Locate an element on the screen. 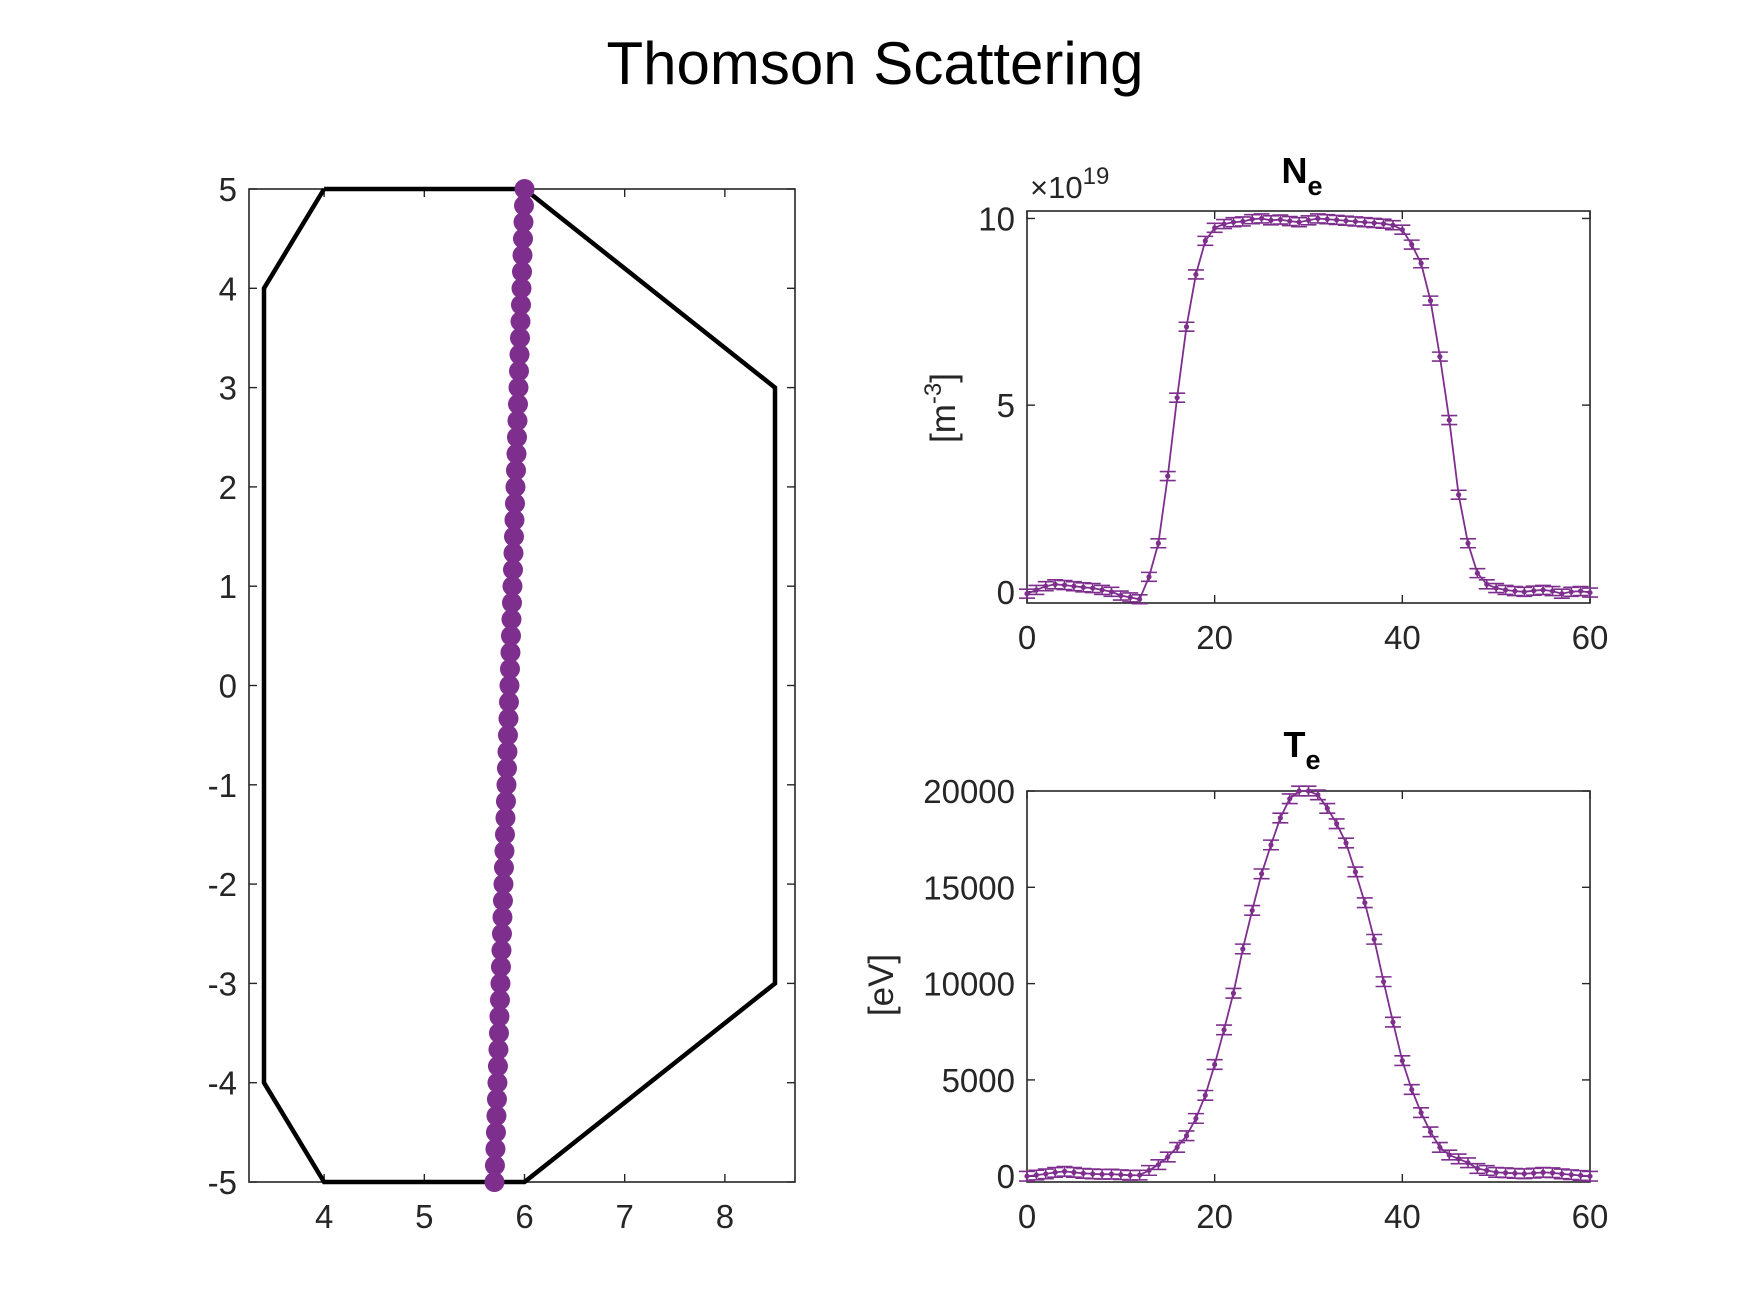 The height and width of the screenshot is (1313, 1750). temperature-title: Te is located at coordinates (1301, 749).